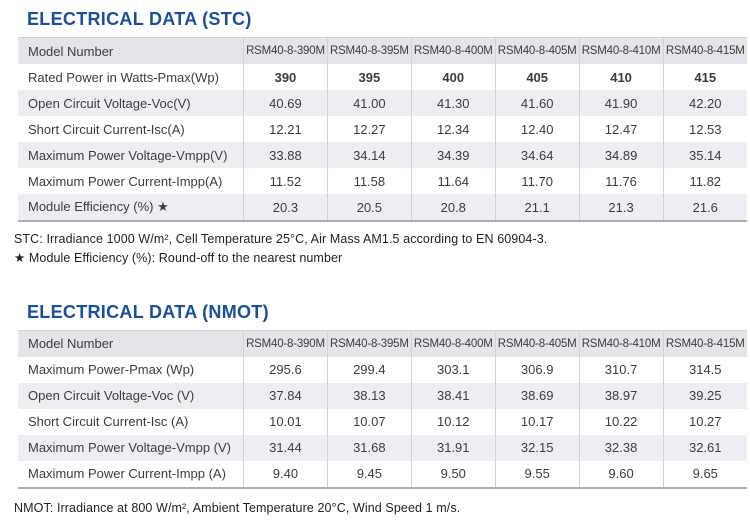 The height and width of the screenshot is (526, 750). What do you see at coordinates (125, 181) in the screenshot?
I see `row-label: Maximum Power Current-Impp(A)` at bounding box center [125, 181].